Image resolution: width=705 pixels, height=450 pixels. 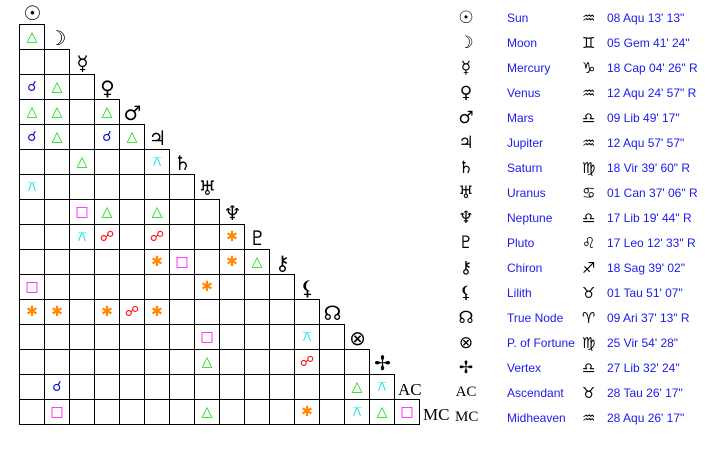 What do you see at coordinates (589, 317) in the screenshot?
I see `zodiac-sign-icon: ♈` at bounding box center [589, 317].